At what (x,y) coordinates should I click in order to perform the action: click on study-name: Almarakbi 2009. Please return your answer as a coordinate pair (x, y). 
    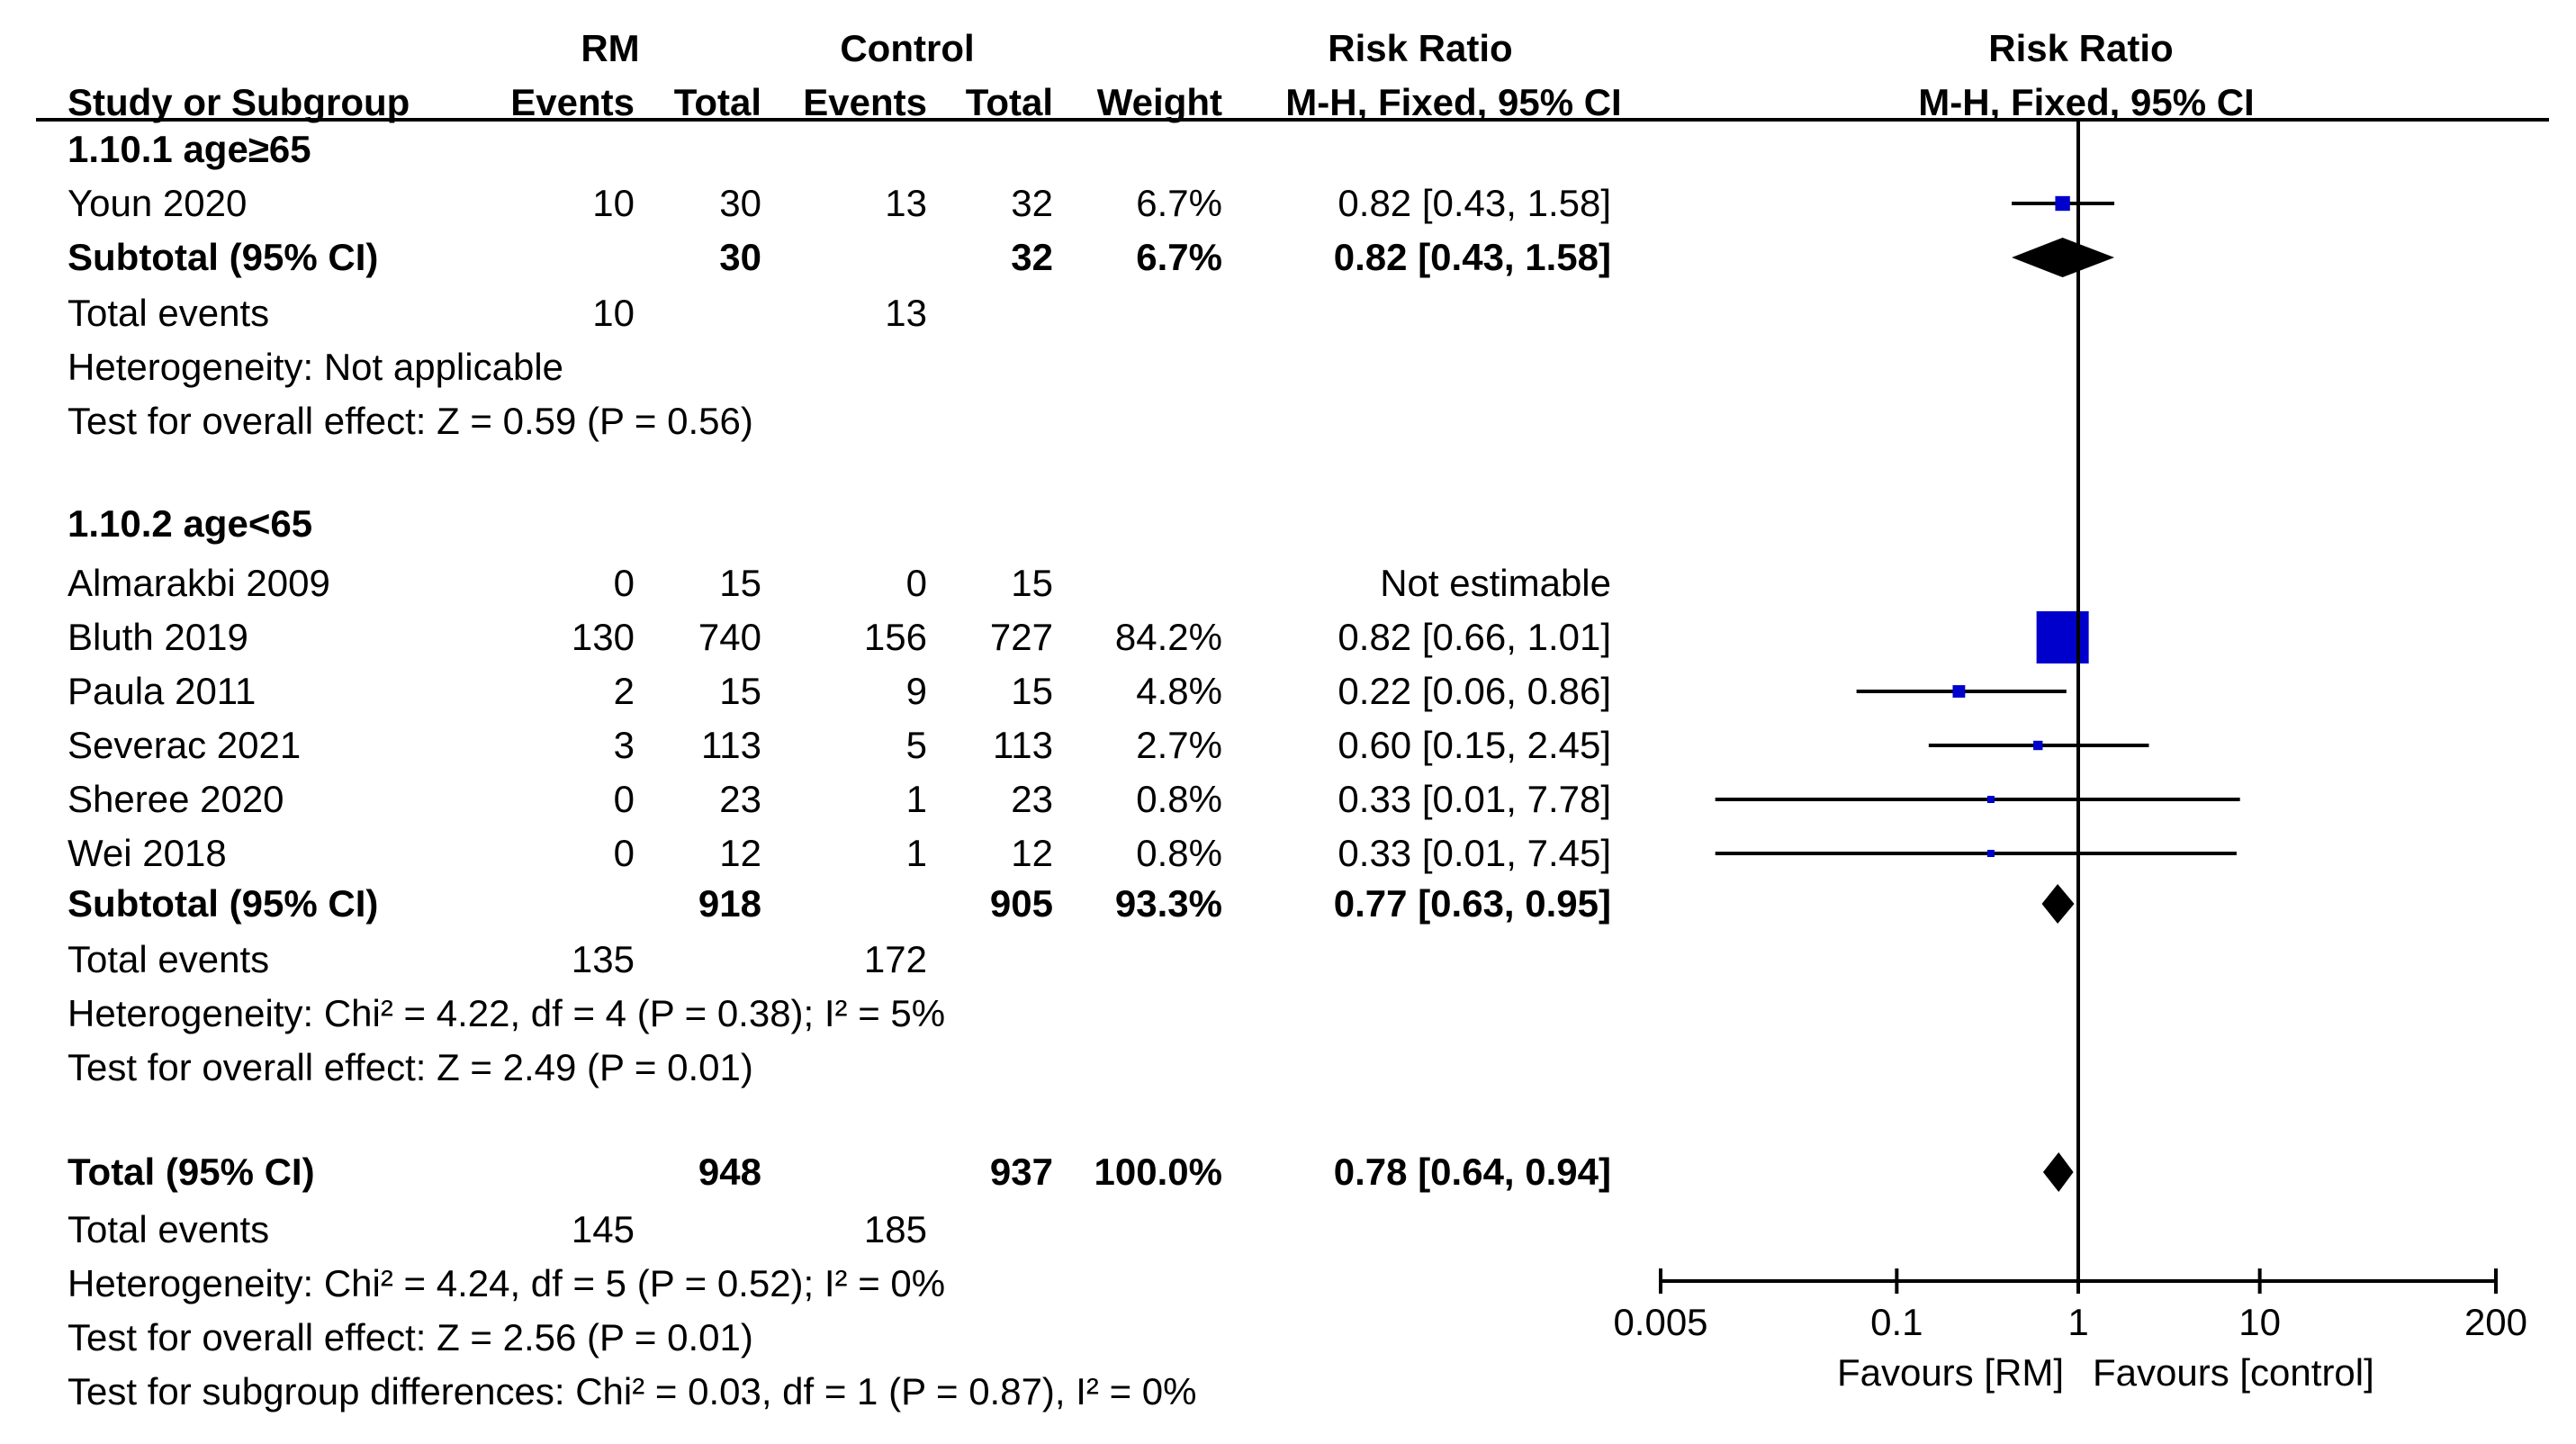
    Looking at the image, I should click on (199, 583).